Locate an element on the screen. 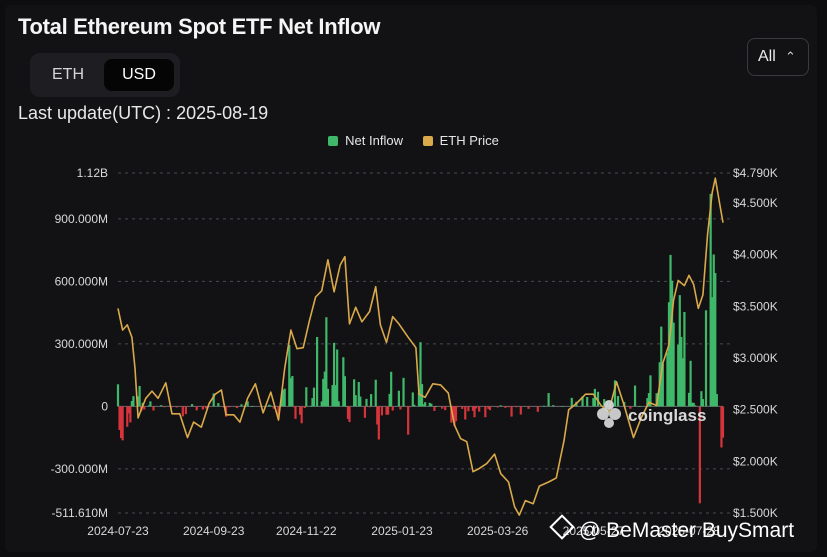 This screenshot has height=557, width=827. coinglass-watermark: coinglass is located at coordinates (651, 414).